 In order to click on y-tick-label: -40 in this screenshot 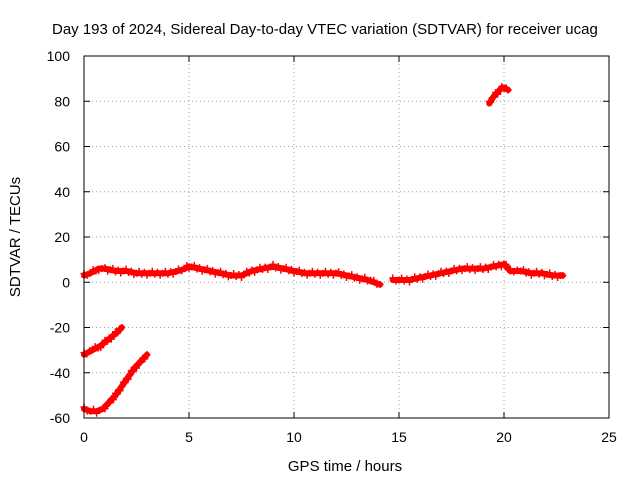, I will do `click(60, 373)`.